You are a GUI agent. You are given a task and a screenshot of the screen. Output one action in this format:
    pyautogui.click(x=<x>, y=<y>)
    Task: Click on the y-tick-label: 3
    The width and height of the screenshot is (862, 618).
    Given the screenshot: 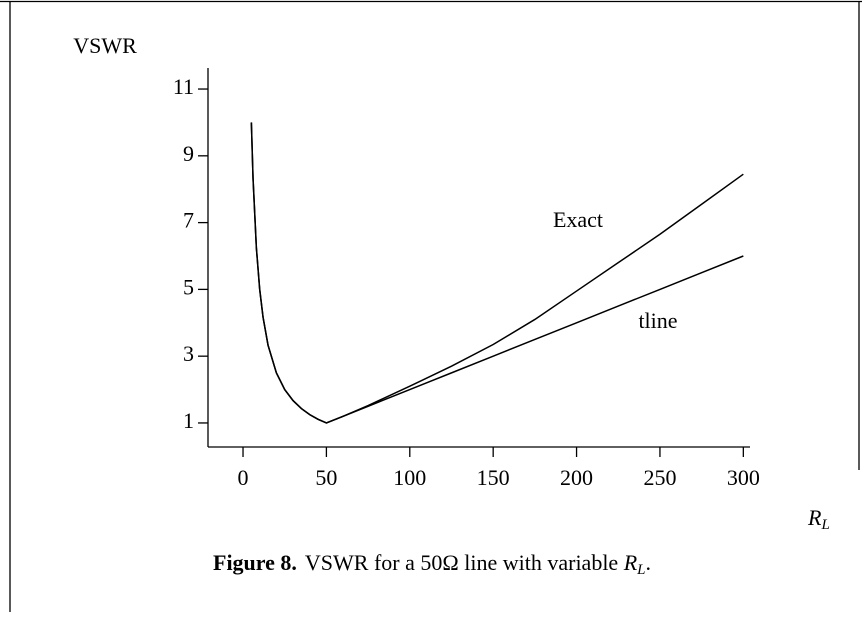 What is the action you would take?
    pyautogui.click(x=188, y=353)
    